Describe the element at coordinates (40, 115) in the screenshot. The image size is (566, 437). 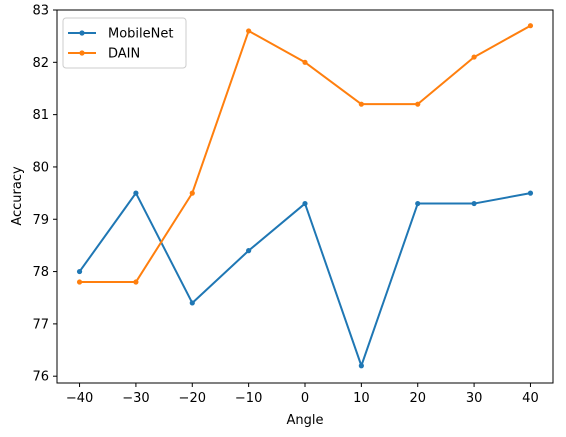
I see `y-tick-label: 81` at that location.